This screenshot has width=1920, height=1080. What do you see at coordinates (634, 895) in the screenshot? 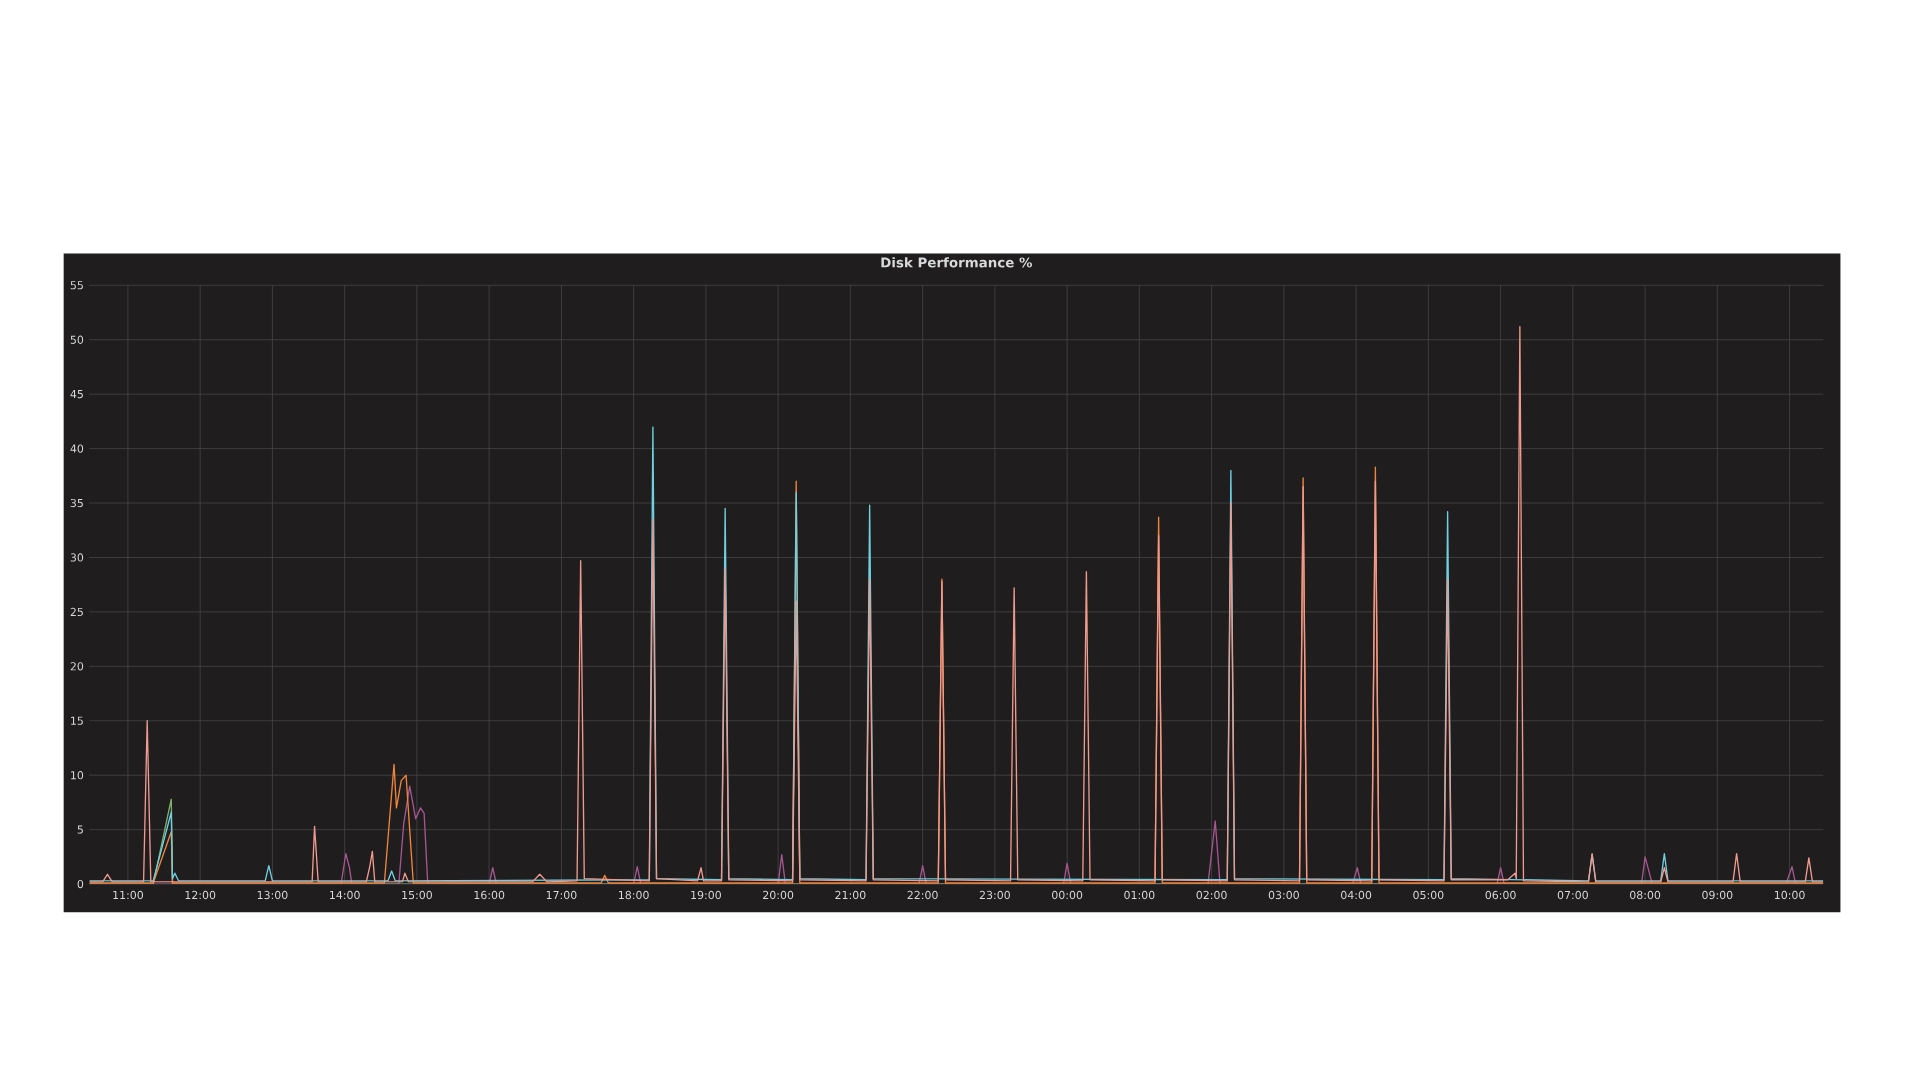
I see `x-tick-label: 18:00` at bounding box center [634, 895].